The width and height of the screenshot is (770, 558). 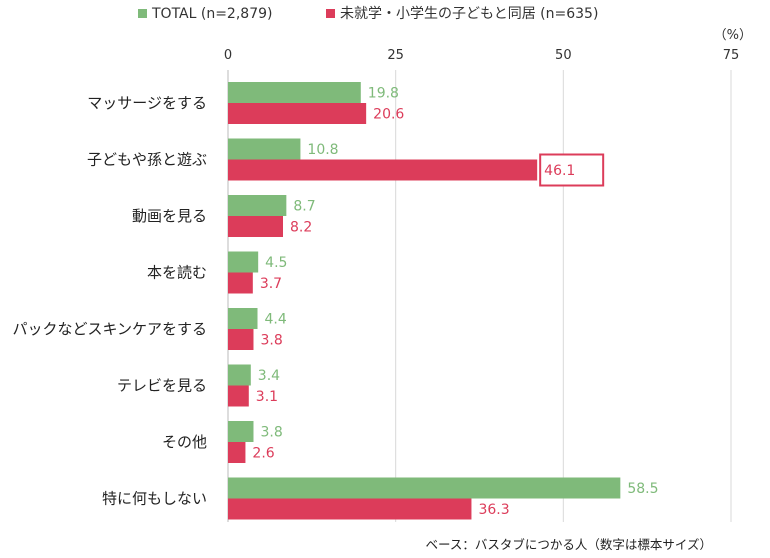 I want to click on value-label-s0-c0: 19.8, so click(x=383, y=94).